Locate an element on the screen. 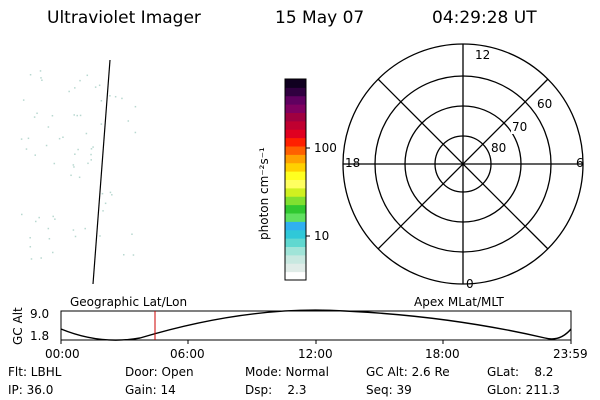  status-dsp: Dsp: 2.3 is located at coordinates (276, 390).